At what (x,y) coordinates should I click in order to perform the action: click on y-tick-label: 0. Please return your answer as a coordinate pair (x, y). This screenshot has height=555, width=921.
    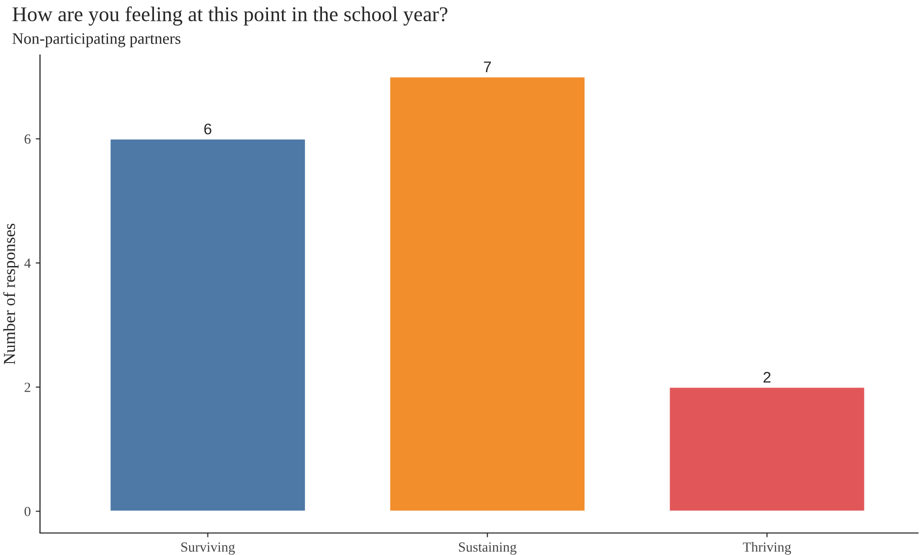
    Looking at the image, I should click on (27, 511).